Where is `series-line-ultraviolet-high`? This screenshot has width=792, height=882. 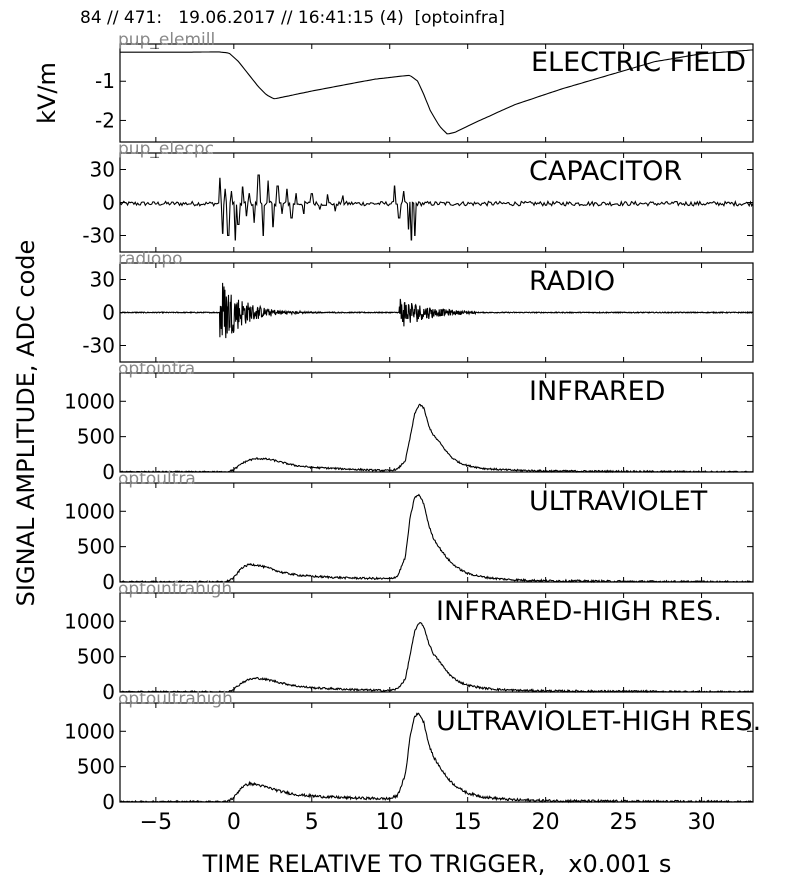
series-line-ultraviolet-high is located at coordinates (436, 758).